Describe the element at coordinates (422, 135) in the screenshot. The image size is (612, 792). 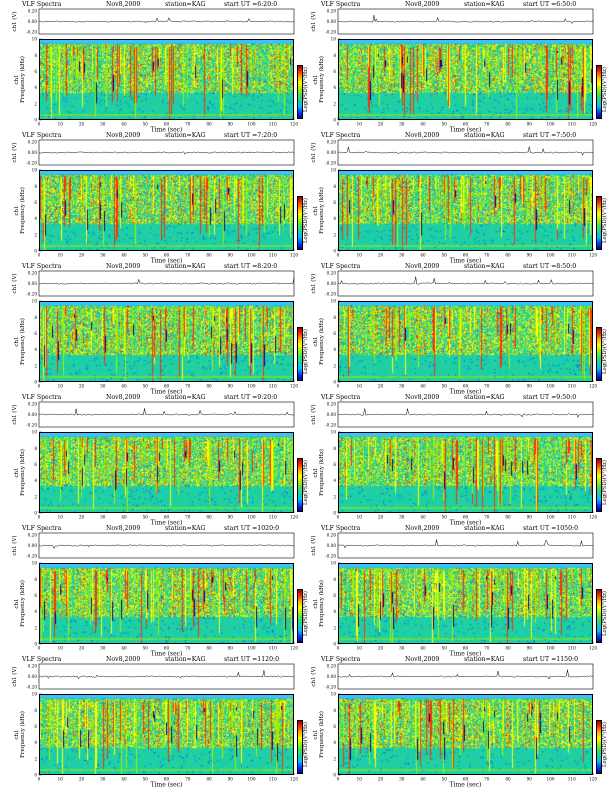
I see `panel-date: Nov8,2009` at that location.